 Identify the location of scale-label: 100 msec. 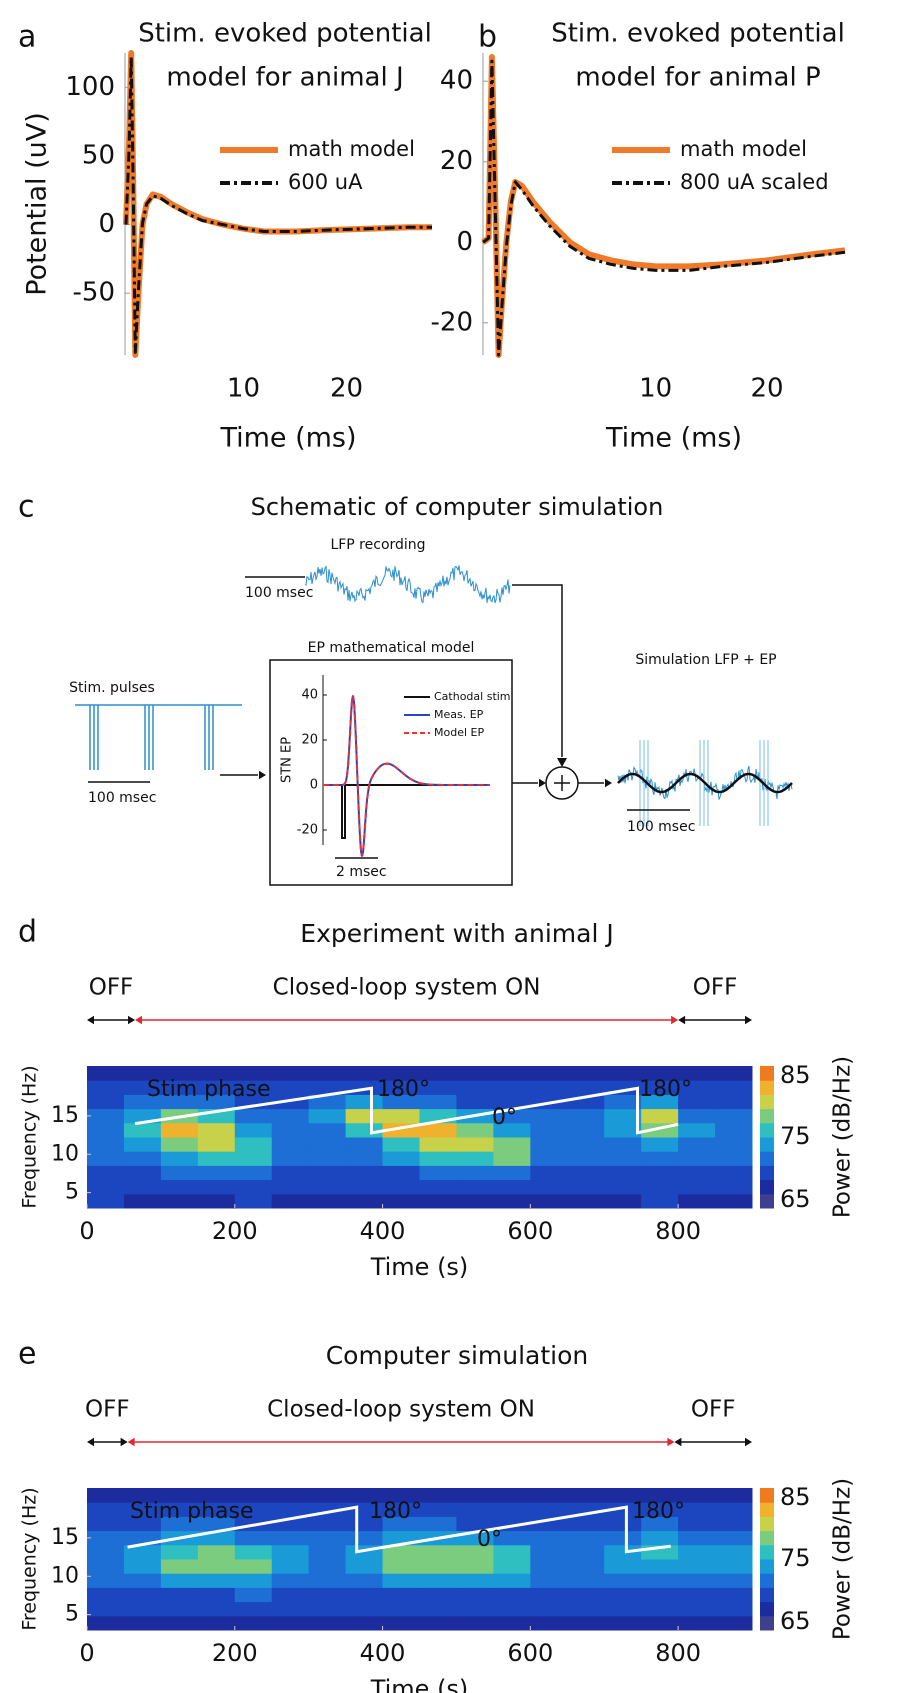
(122, 798).